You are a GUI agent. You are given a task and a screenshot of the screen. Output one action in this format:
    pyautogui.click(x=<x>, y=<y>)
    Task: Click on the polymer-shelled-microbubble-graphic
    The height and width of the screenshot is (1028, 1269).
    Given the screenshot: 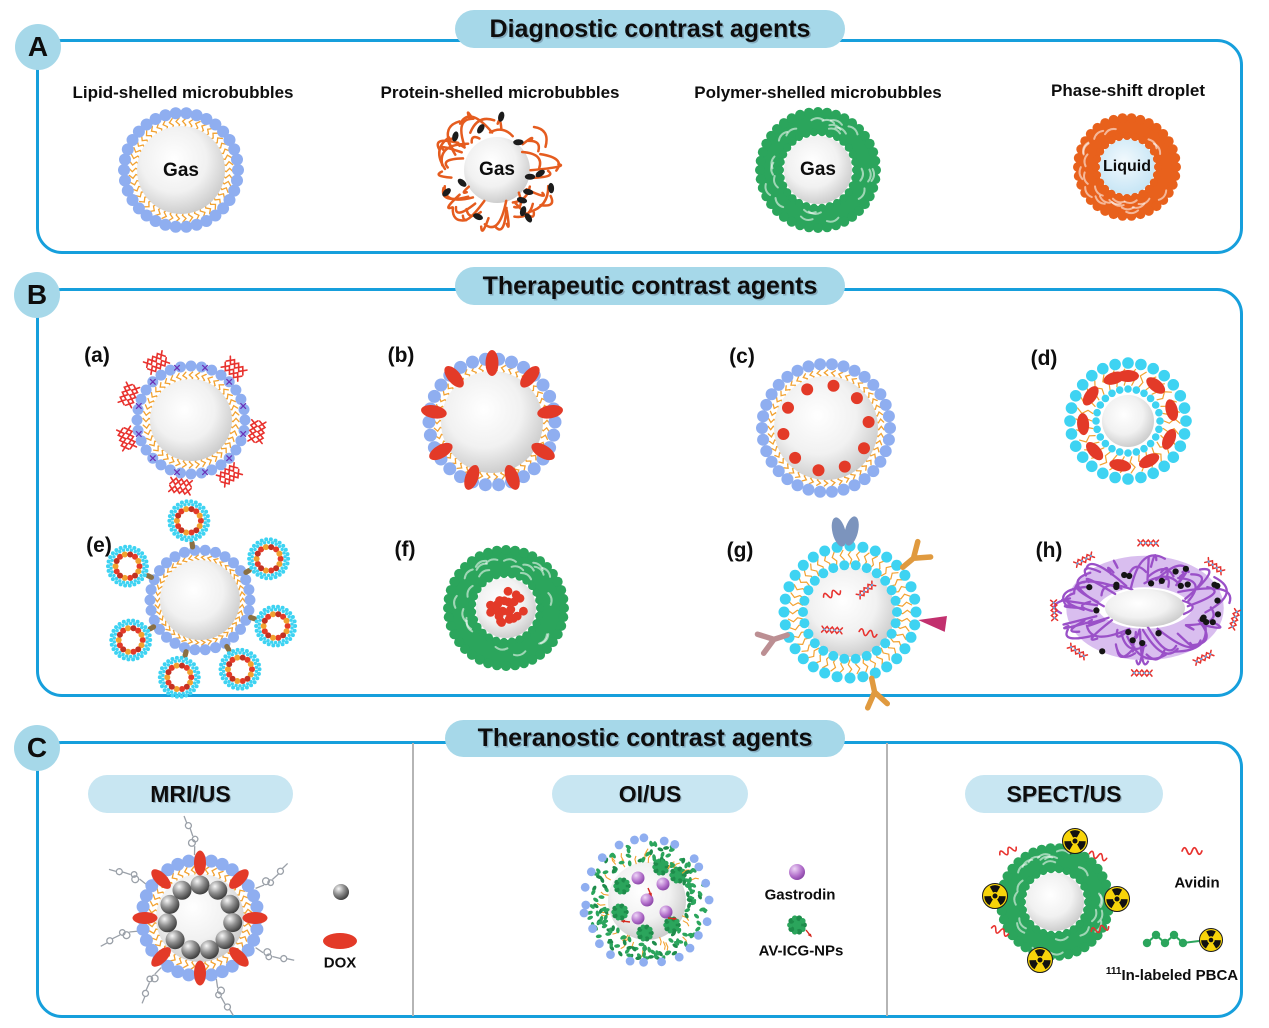 What is the action you would take?
    pyautogui.click(x=818, y=170)
    